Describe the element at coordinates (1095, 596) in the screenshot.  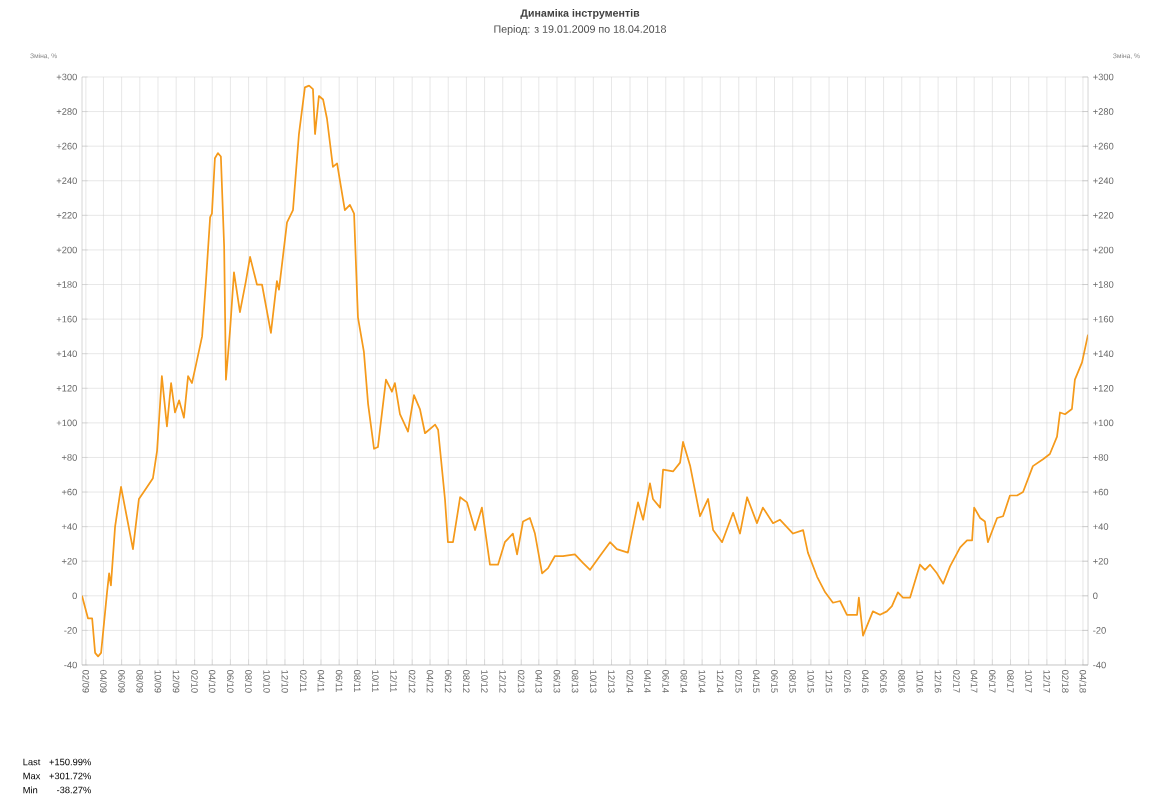
I see `y2-tick-label: 0` at that location.